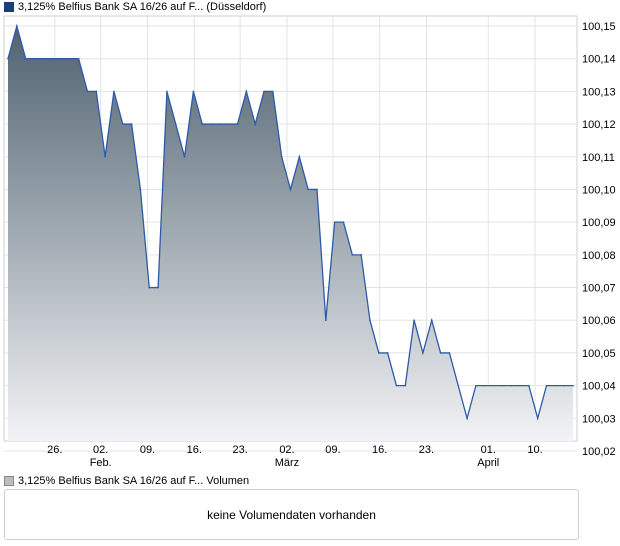 This screenshot has height=546, width=620. Describe the element at coordinates (599, 60) in the screenshot. I see `y-tick-label: 100,14` at that location.